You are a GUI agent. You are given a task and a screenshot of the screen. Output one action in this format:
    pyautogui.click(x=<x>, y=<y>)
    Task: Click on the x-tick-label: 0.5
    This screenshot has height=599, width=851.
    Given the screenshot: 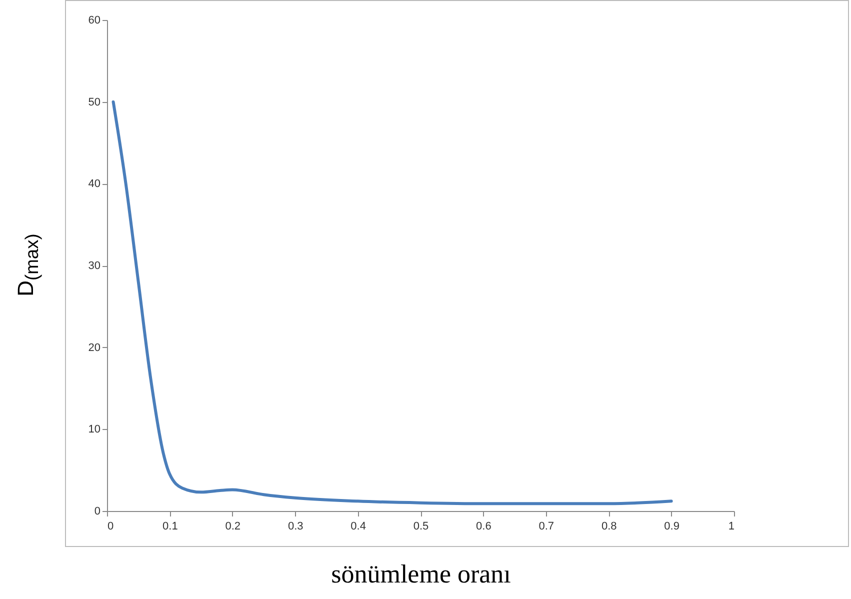 What is the action you would take?
    pyautogui.click(x=421, y=526)
    